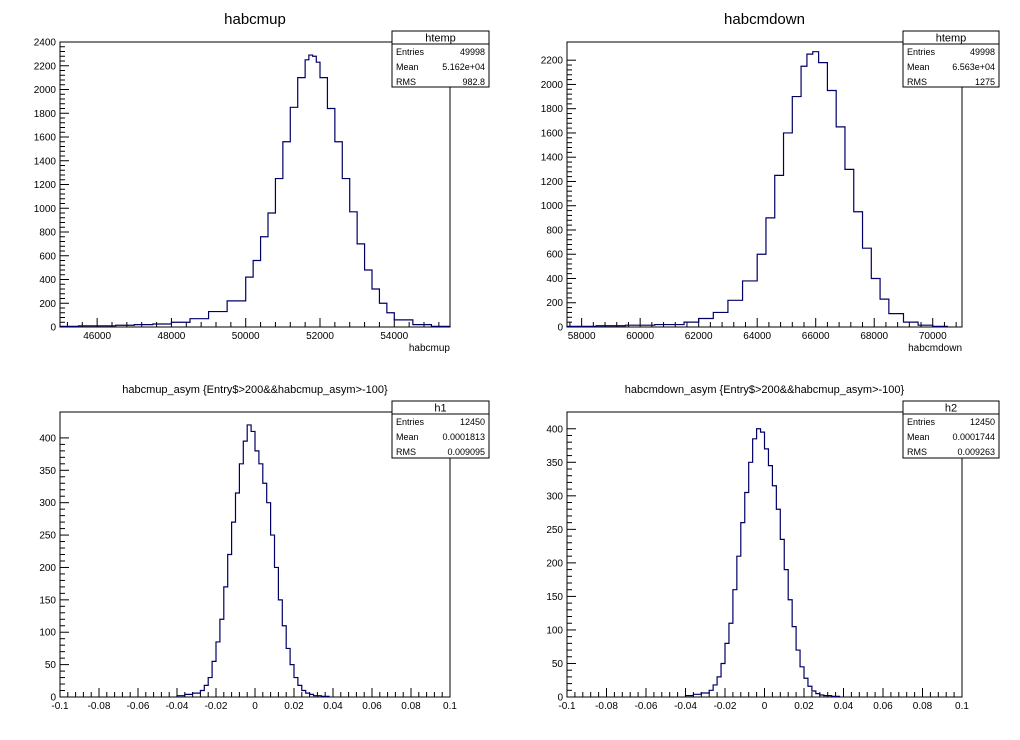 The height and width of the screenshot is (740, 1020). I want to click on x-tick-label: 48000, so click(172, 336).